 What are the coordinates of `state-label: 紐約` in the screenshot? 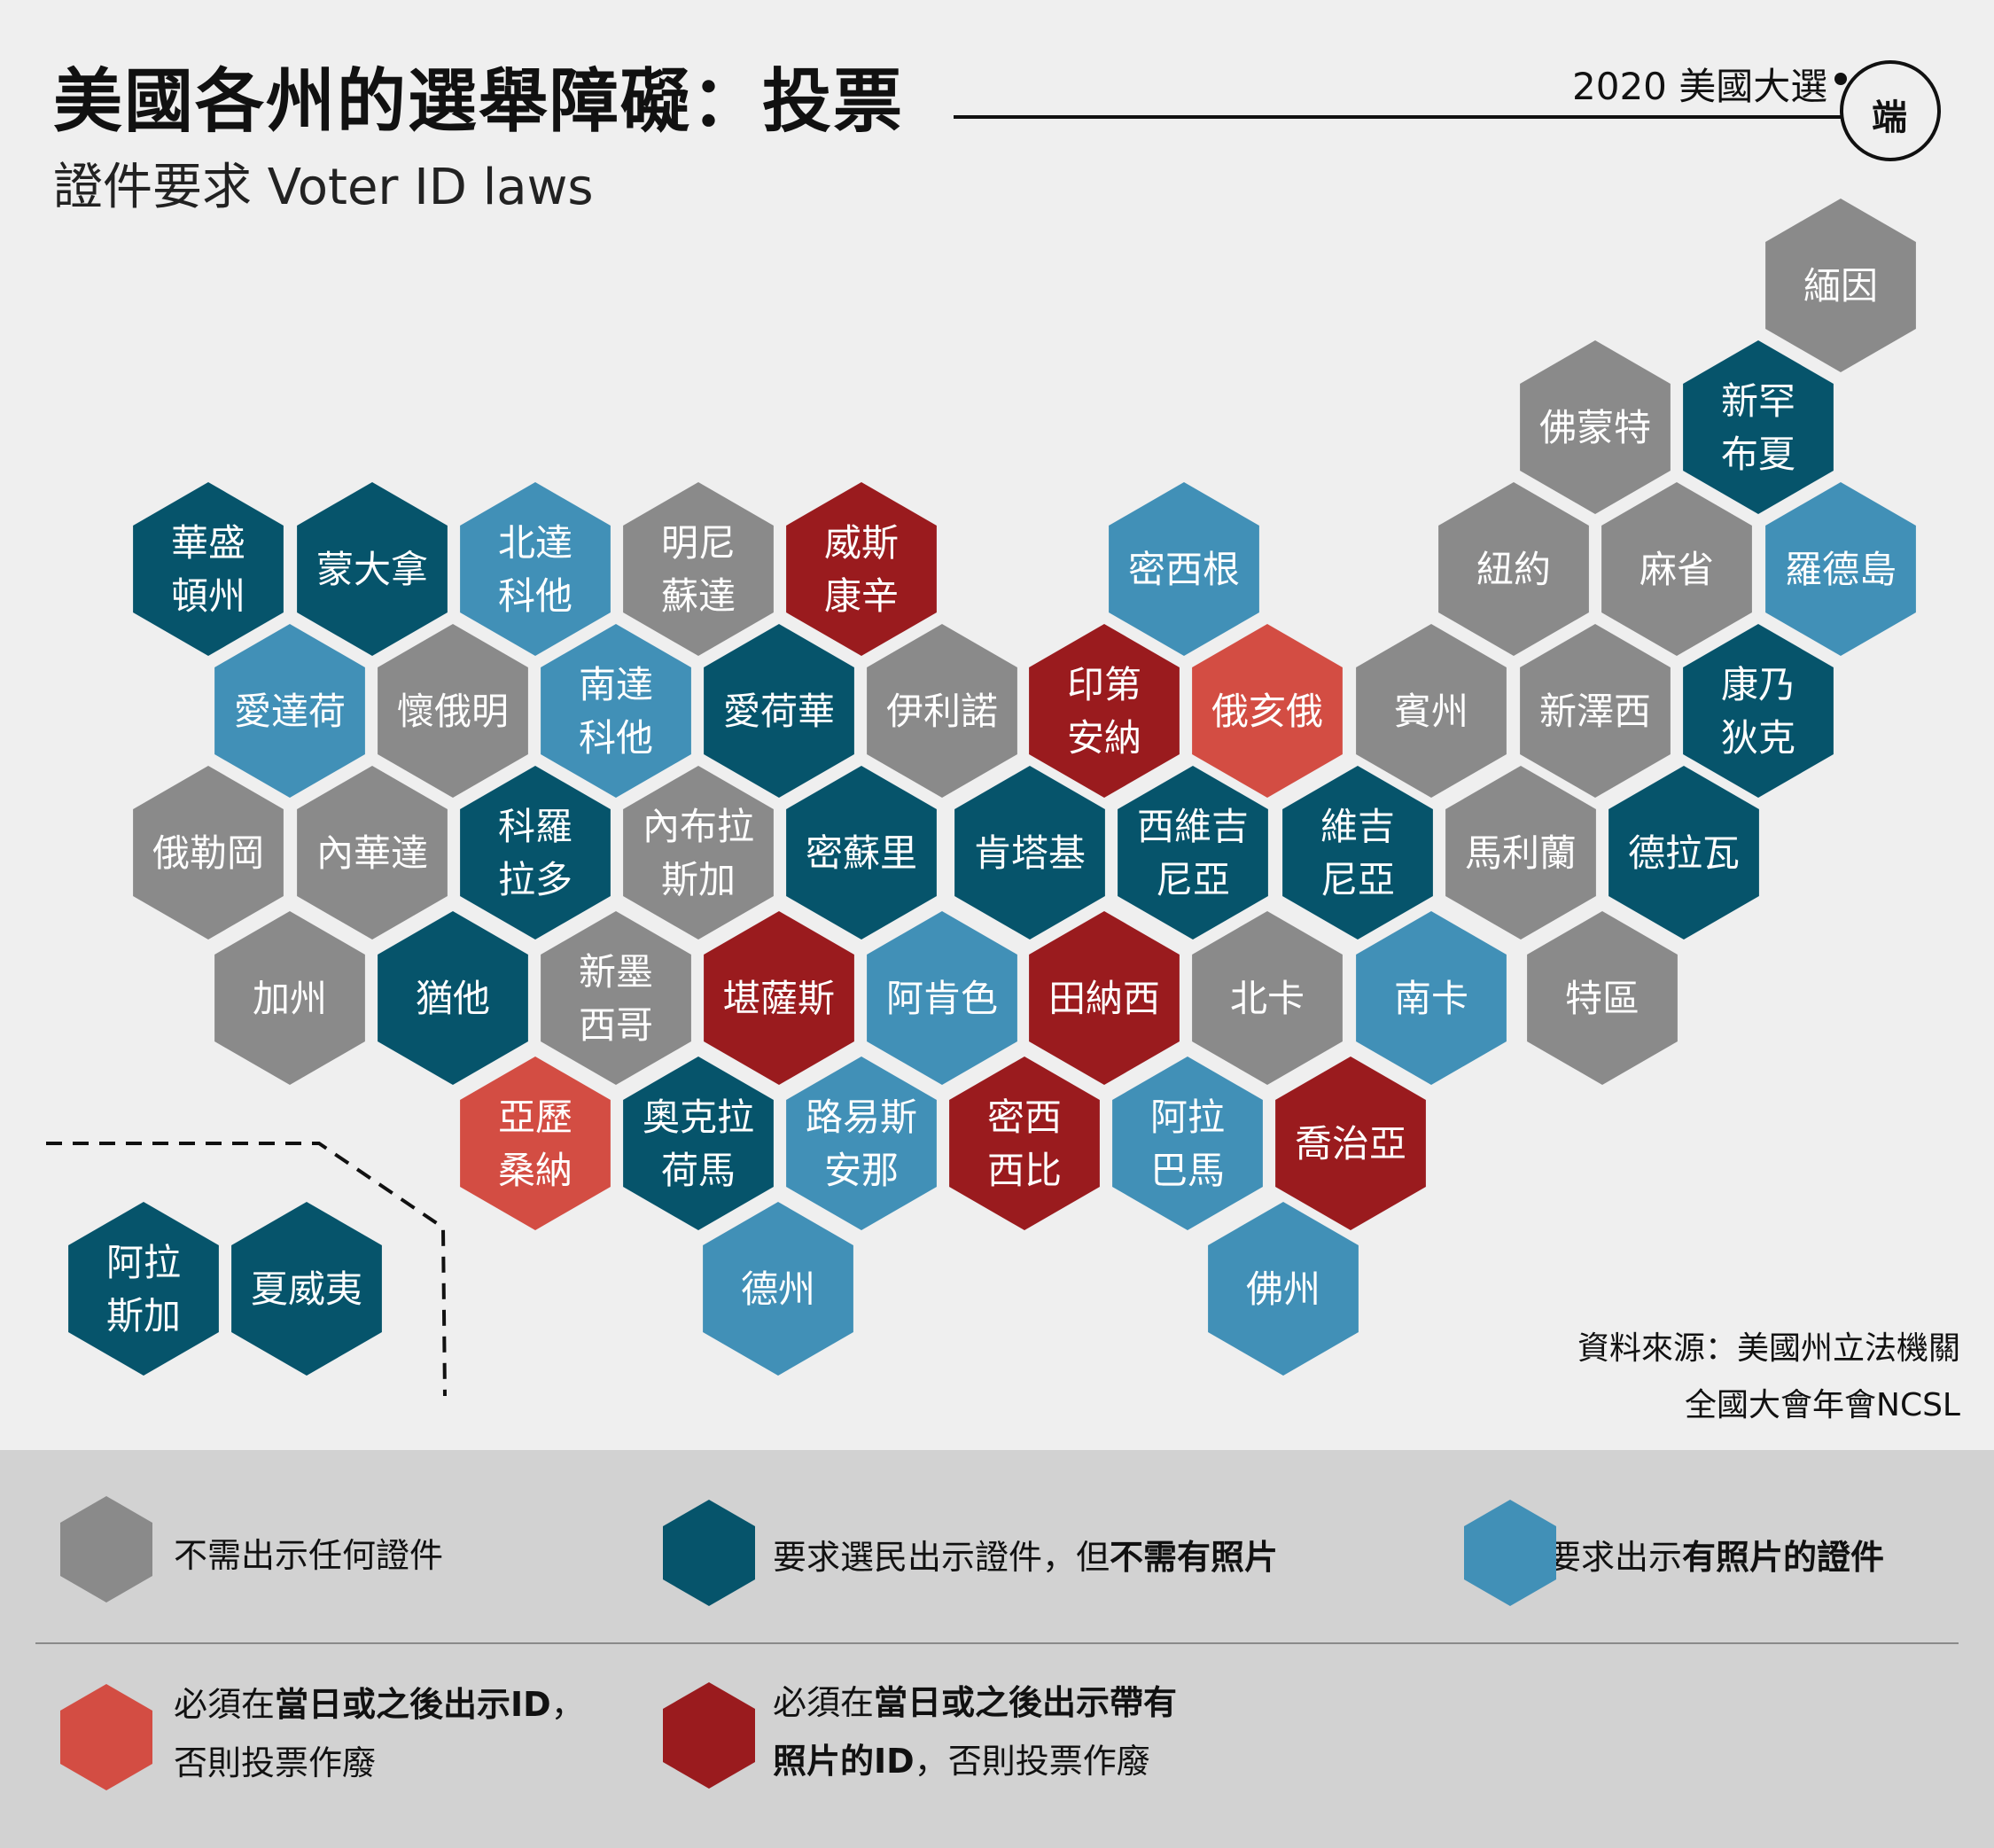 It's located at (1513, 569).